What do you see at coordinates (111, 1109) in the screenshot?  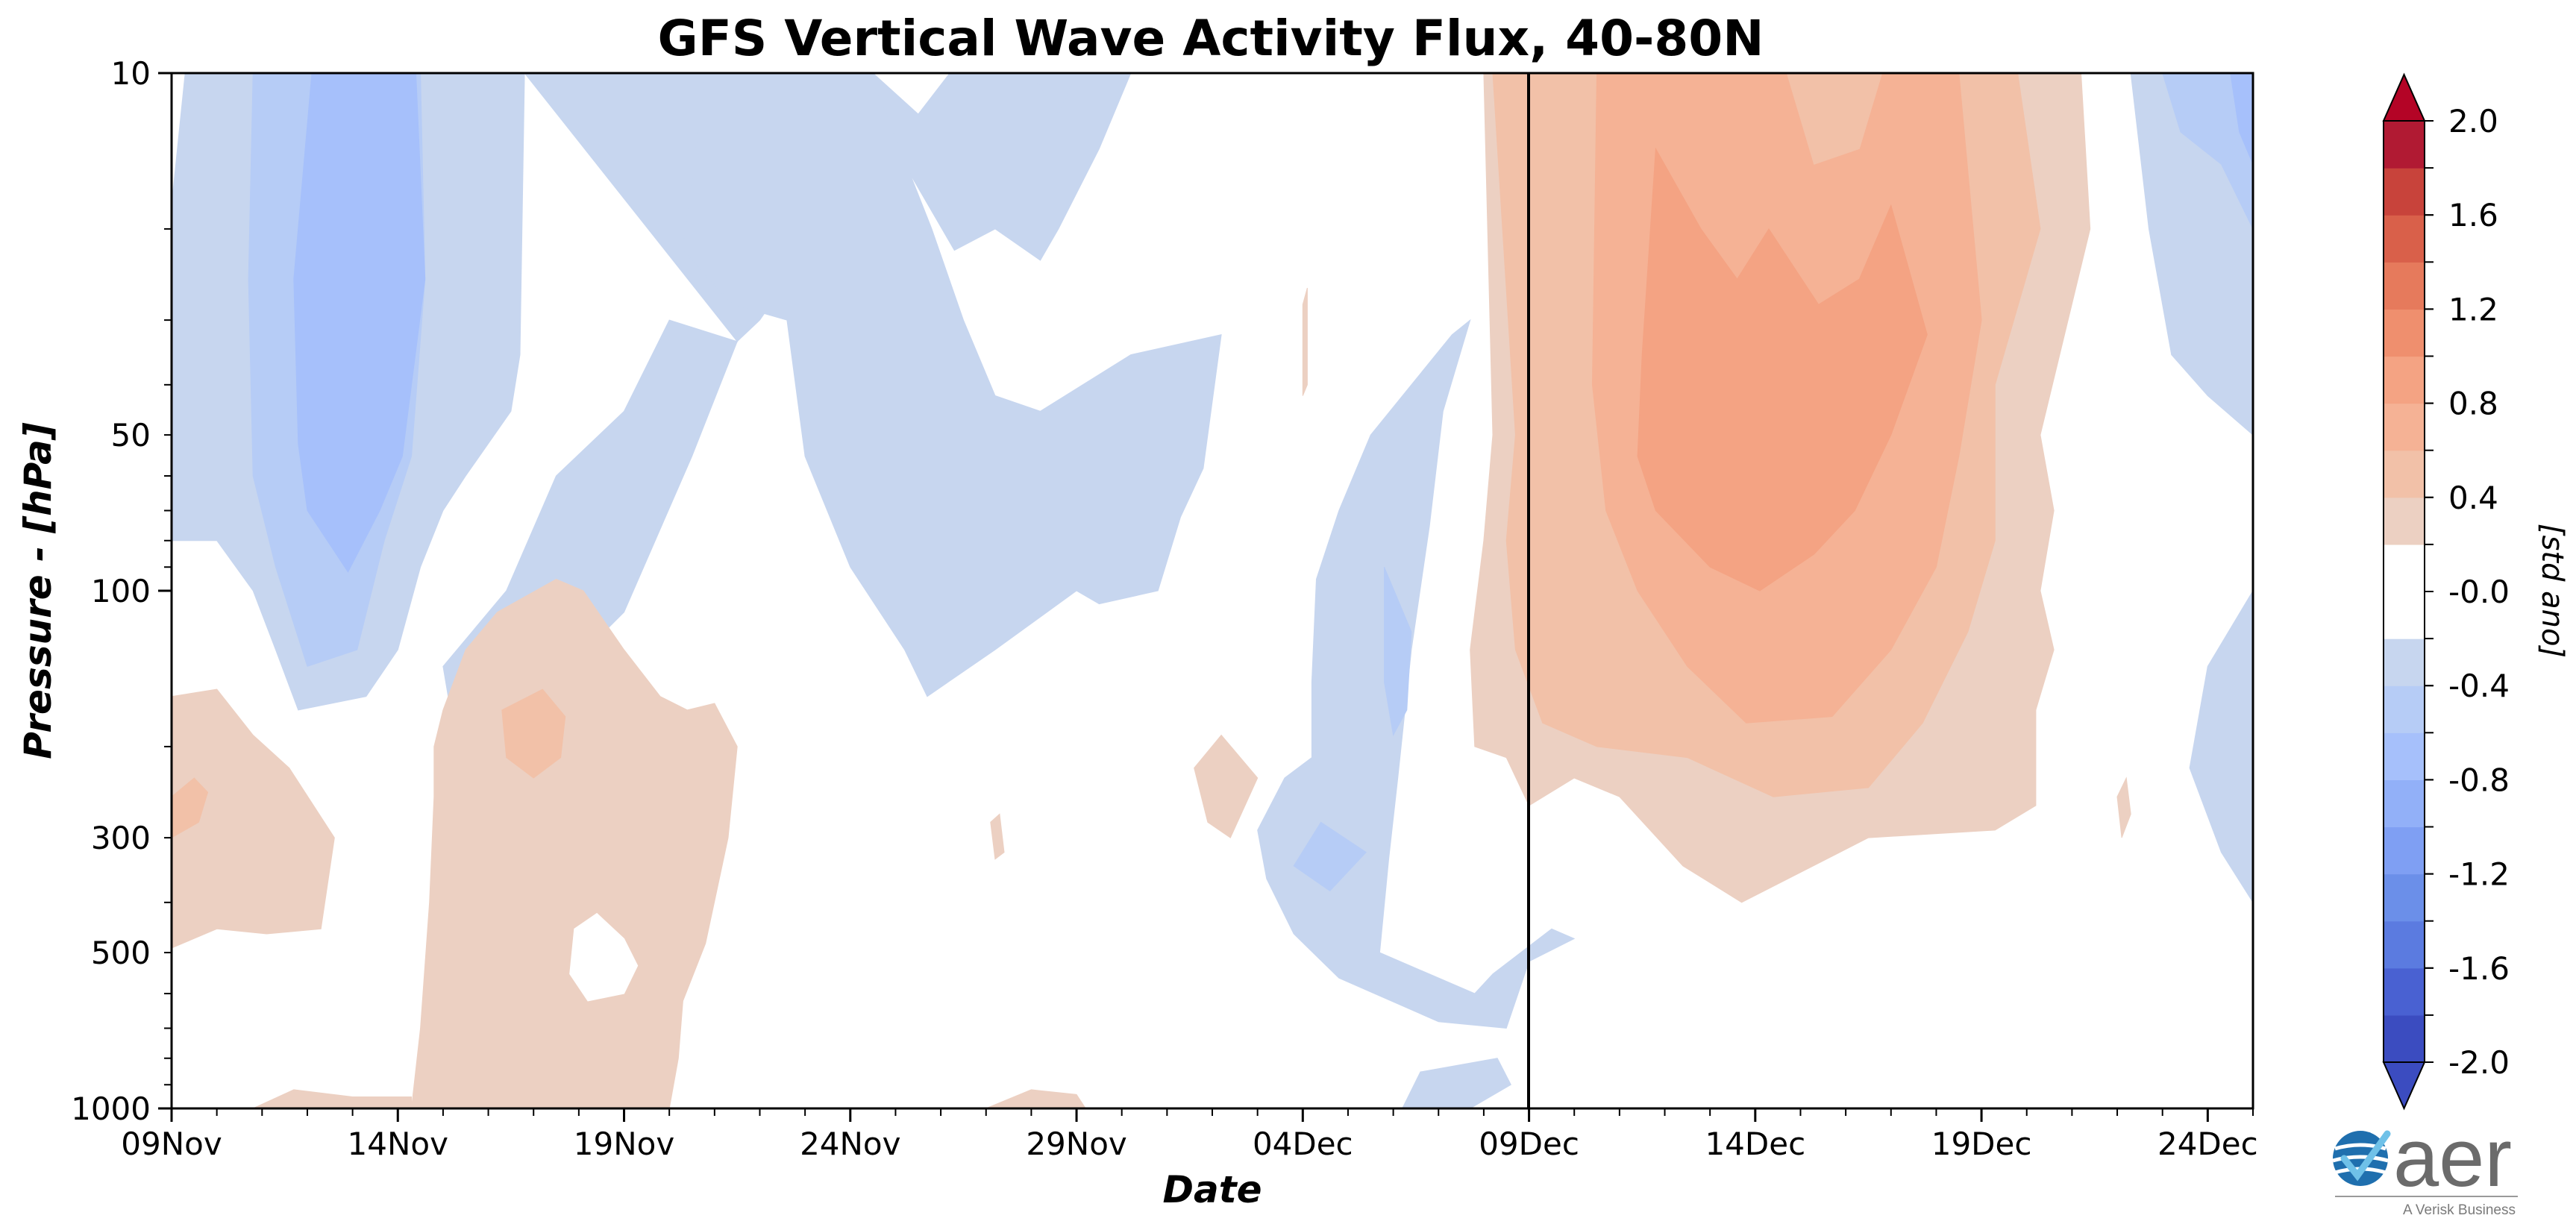 I see `y-tick-label: 1000` at bounding box center [111, 1109].